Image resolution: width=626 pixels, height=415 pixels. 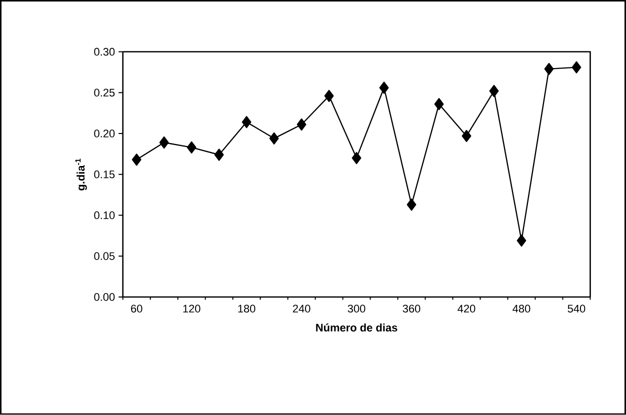 What do you see at coordinates (104, 297) in the screenshot?
I see `y-tick-label: 0.00` at bounding box center [104, 297].